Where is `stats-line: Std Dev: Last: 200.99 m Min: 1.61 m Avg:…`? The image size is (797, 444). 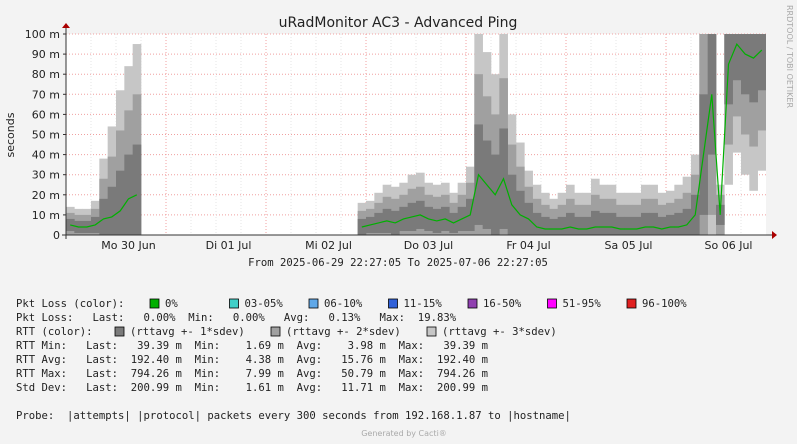 stats-line: Std Dev: Last: 200.99 m Min: 1.61 m Avg:… is located at coordinates (252, 388).